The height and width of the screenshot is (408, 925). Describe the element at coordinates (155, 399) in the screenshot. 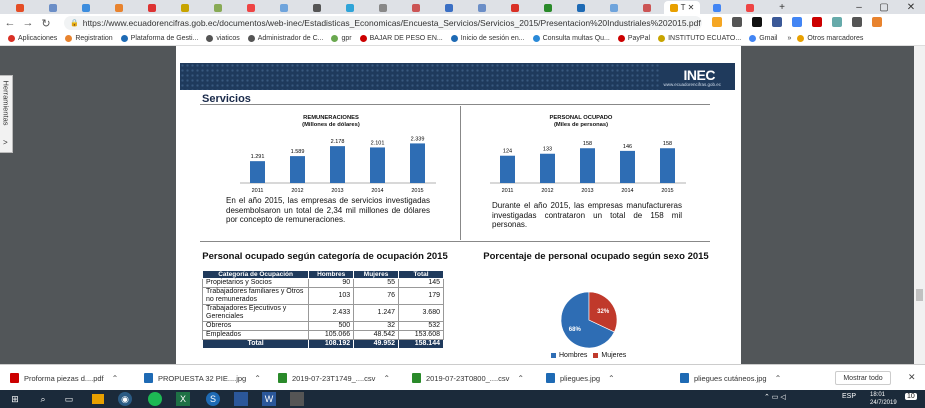

I see `spotify-icon` at that location.